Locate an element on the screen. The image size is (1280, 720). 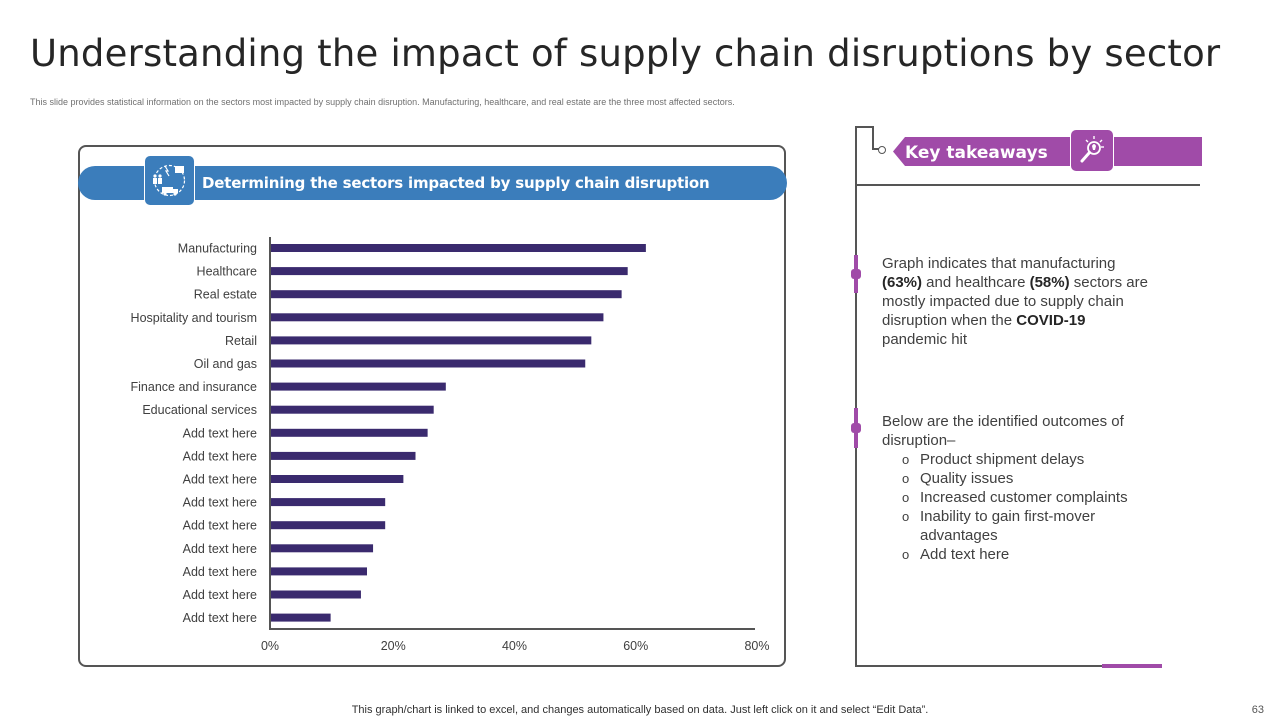
takeaway-text: Graph indicates that manufacturing is located at coordinates (999, 263).